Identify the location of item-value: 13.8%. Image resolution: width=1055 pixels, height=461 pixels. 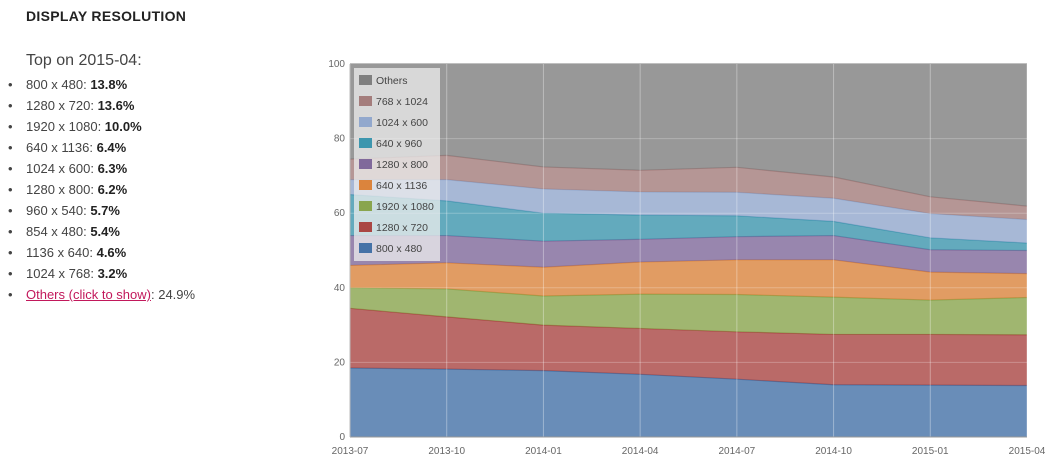
(109, 84).